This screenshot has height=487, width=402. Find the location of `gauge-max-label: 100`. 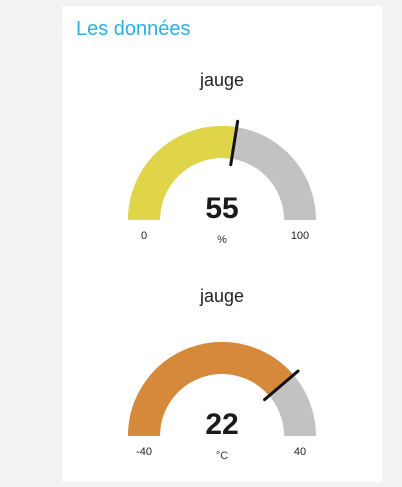

gauge-max-label: 100 is located at coordinates (300, 236).